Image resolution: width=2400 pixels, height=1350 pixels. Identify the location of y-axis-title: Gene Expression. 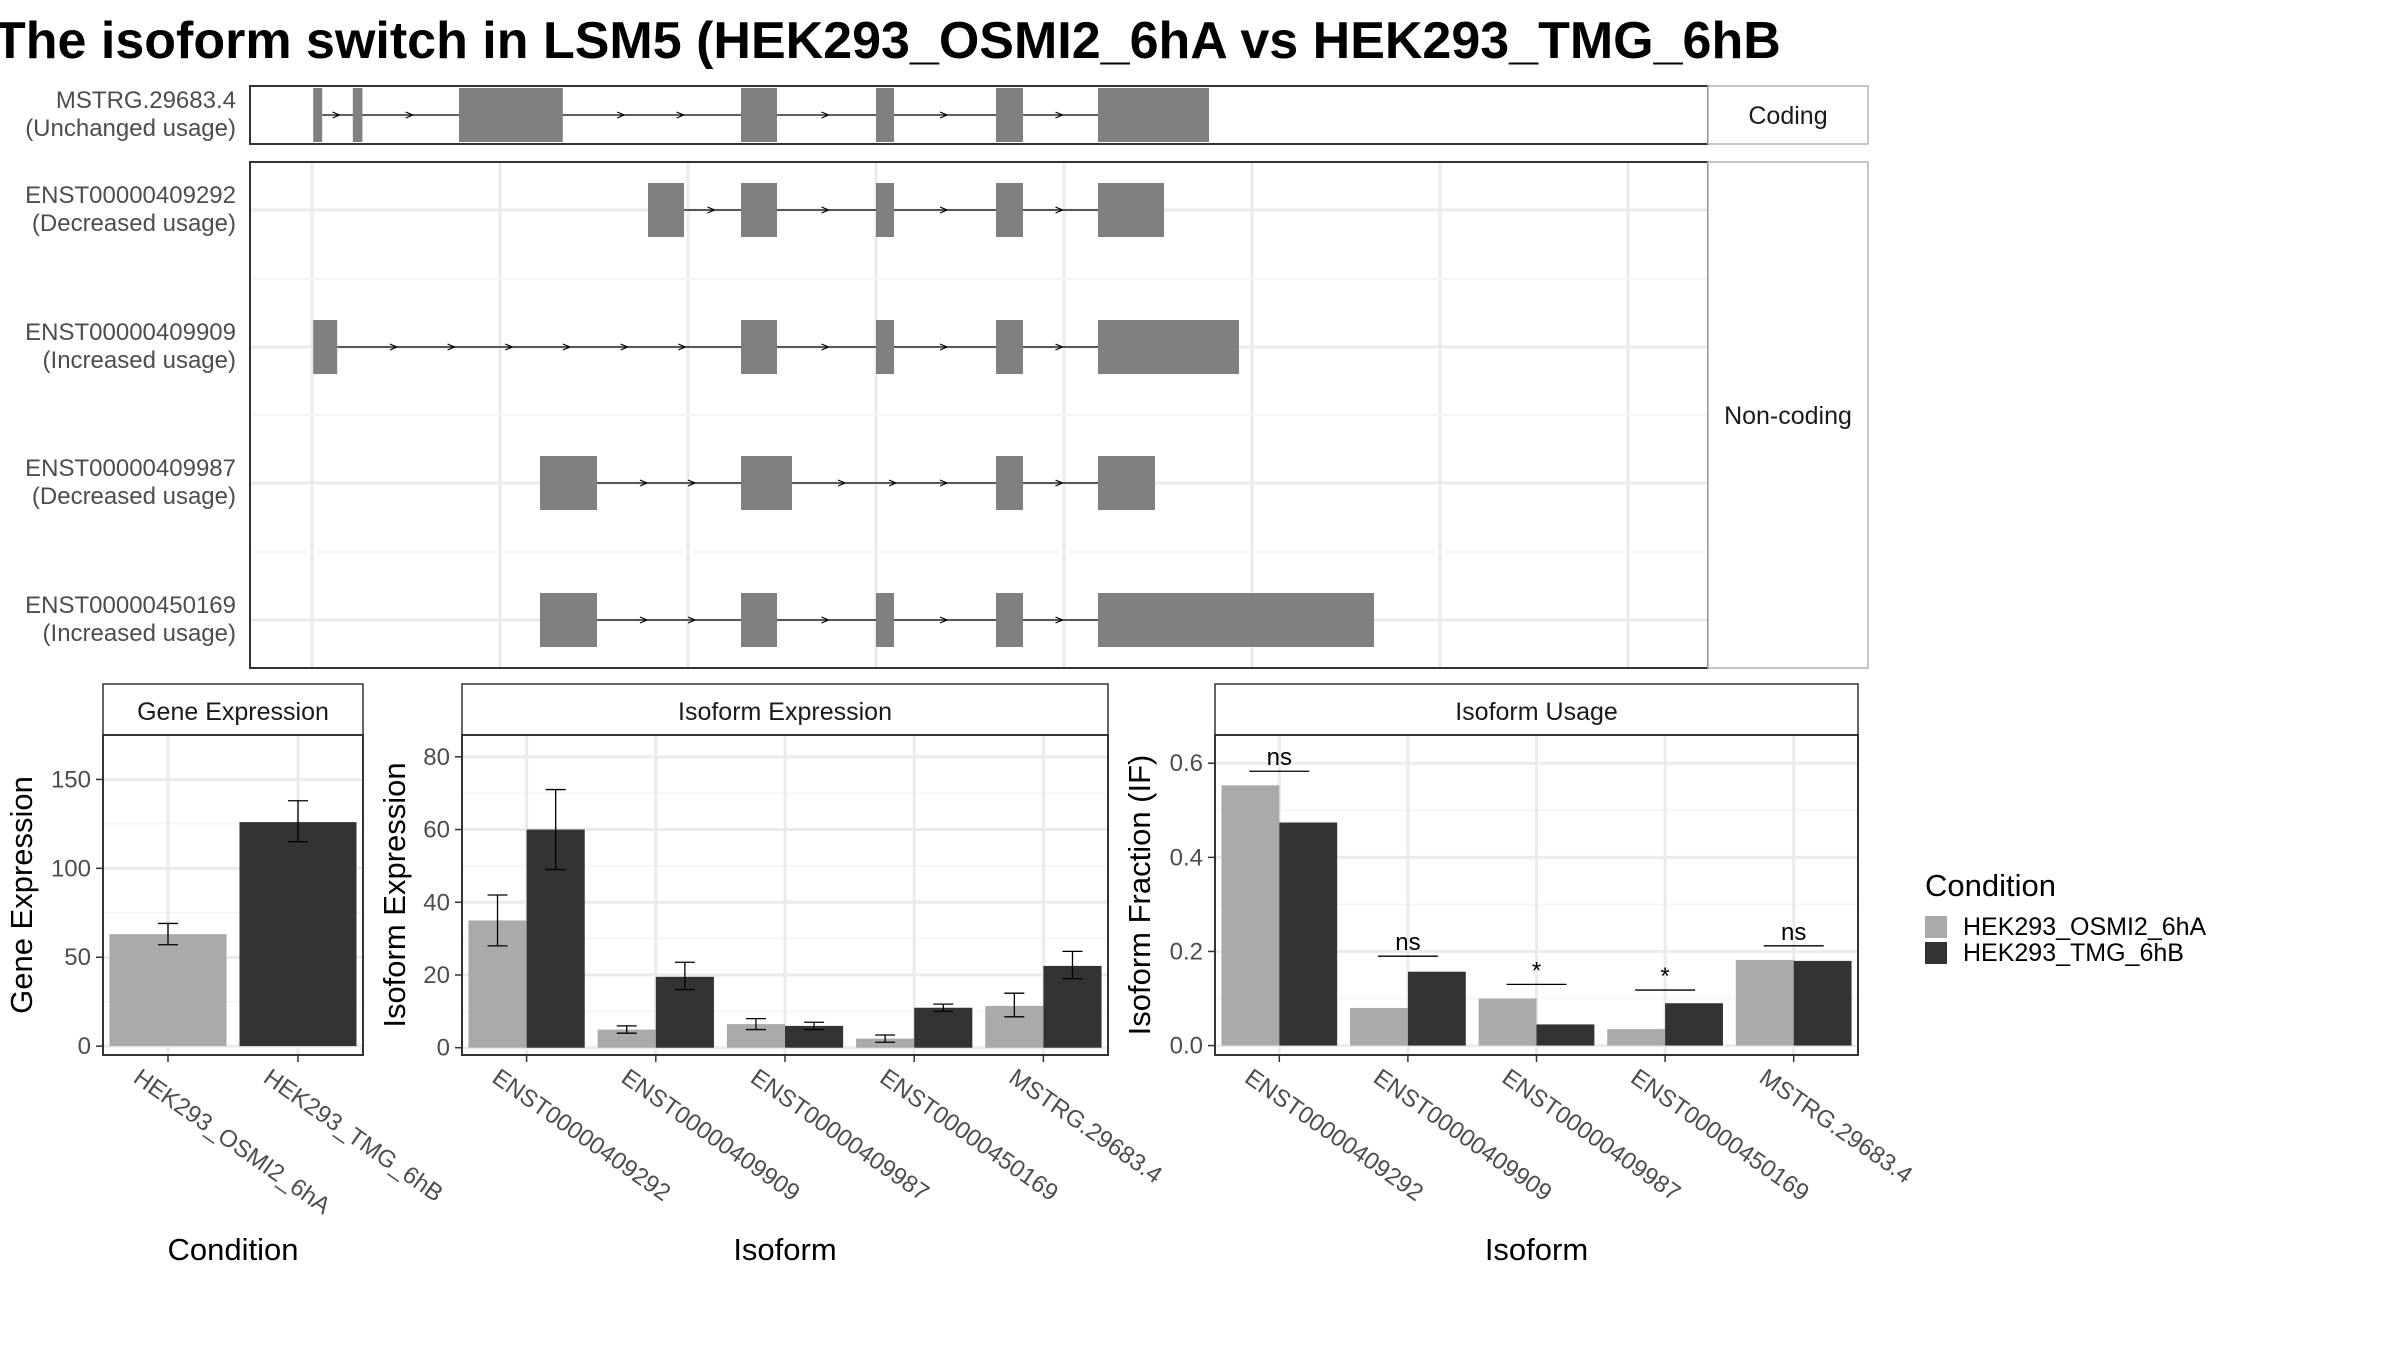
(21, 895).